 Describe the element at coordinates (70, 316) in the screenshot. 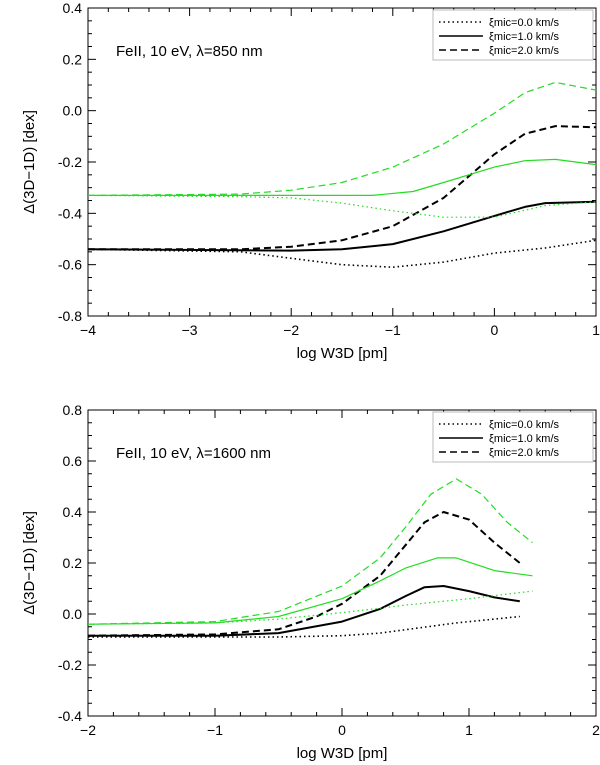

I see `y-tick-label: -0.8` at that location.